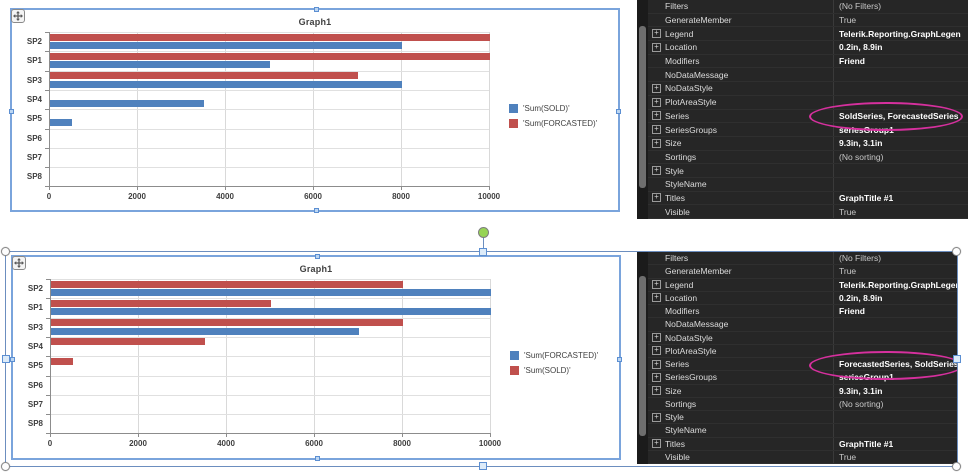  What do you see at coordinates (808, 116) in the screenshot?
I see `property-row-series: + Series SoldSeries, ForecastedSeries` at bounding box center [808, 116].